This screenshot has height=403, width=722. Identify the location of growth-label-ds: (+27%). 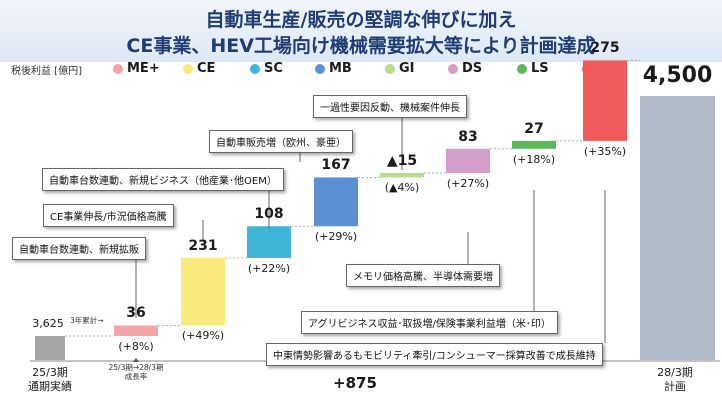
(468, 184).